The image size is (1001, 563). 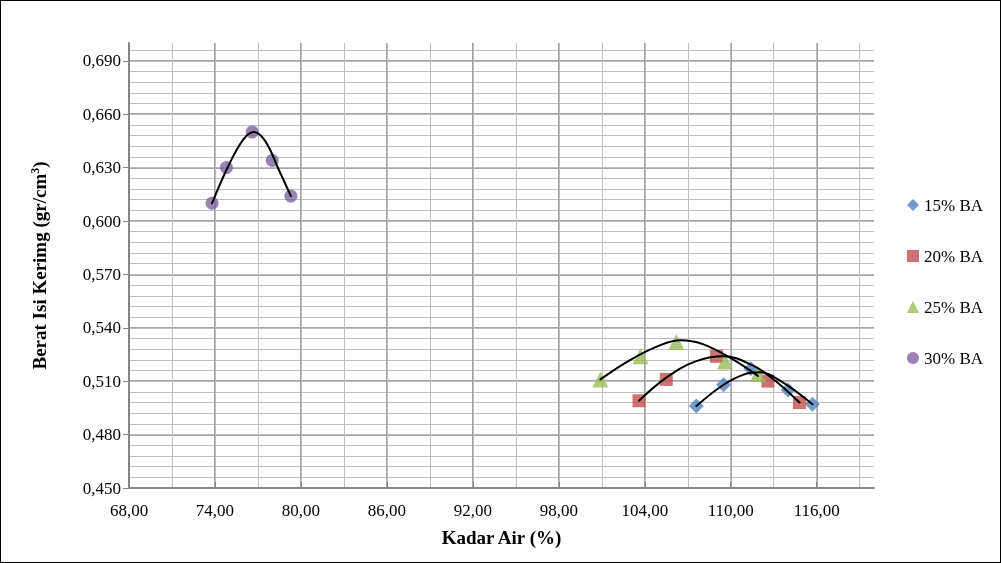 What do you see at coordinates (215, 510) in the screenshot?
I see `x-tick-label: 74,00` at bounding box center [215, 510].